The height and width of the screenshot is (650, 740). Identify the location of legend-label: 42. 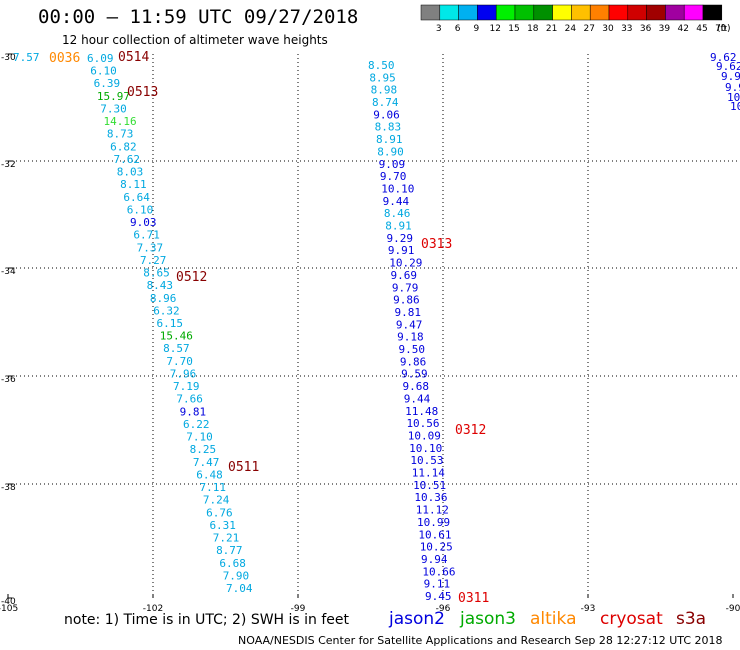
(682, 29).